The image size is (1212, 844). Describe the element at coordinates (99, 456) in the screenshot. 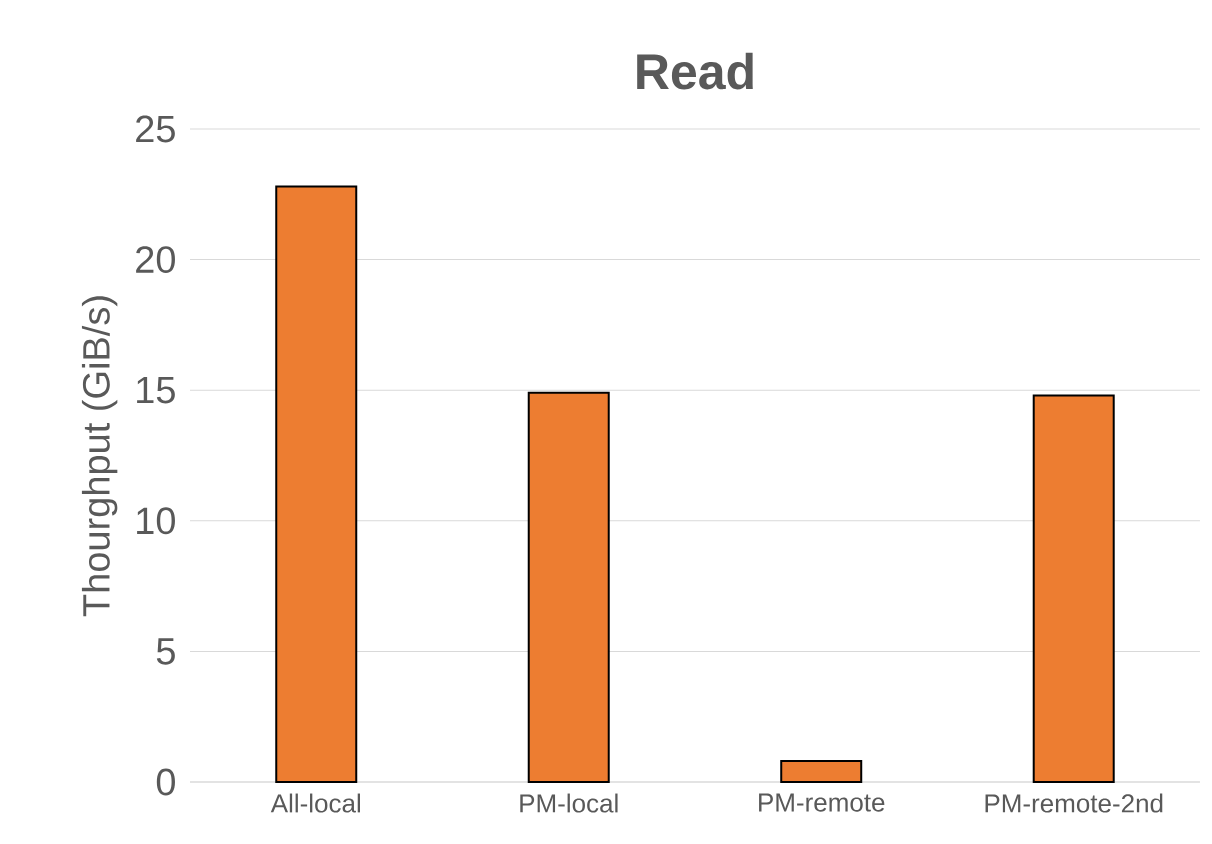

I see `y-axis-title: Thourghput (GiB/s)` at that location.